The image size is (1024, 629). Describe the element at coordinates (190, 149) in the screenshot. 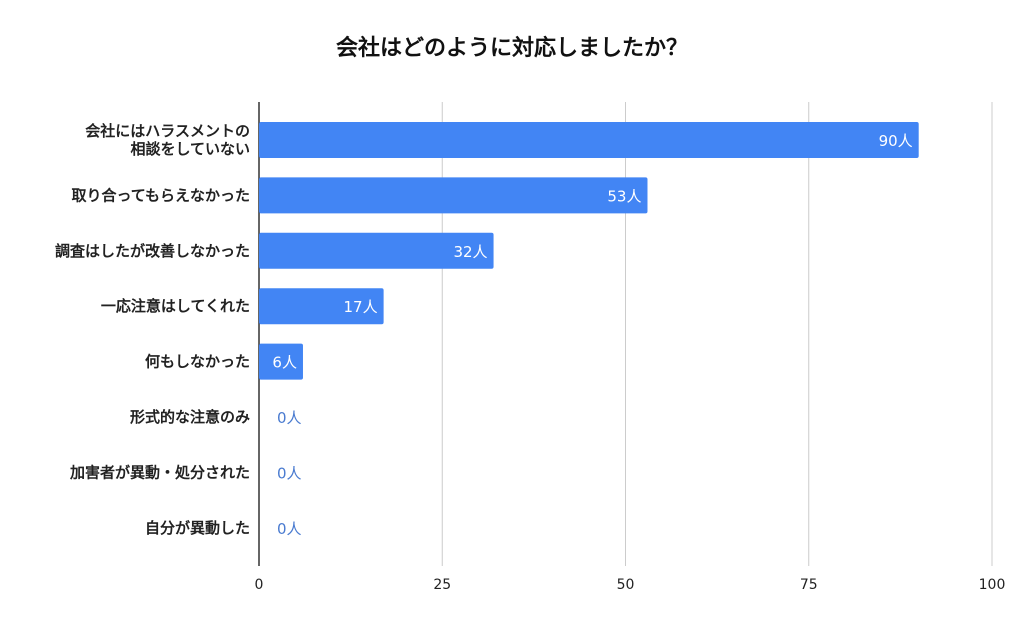

I see `category-label: 相談をしていない` at that location.